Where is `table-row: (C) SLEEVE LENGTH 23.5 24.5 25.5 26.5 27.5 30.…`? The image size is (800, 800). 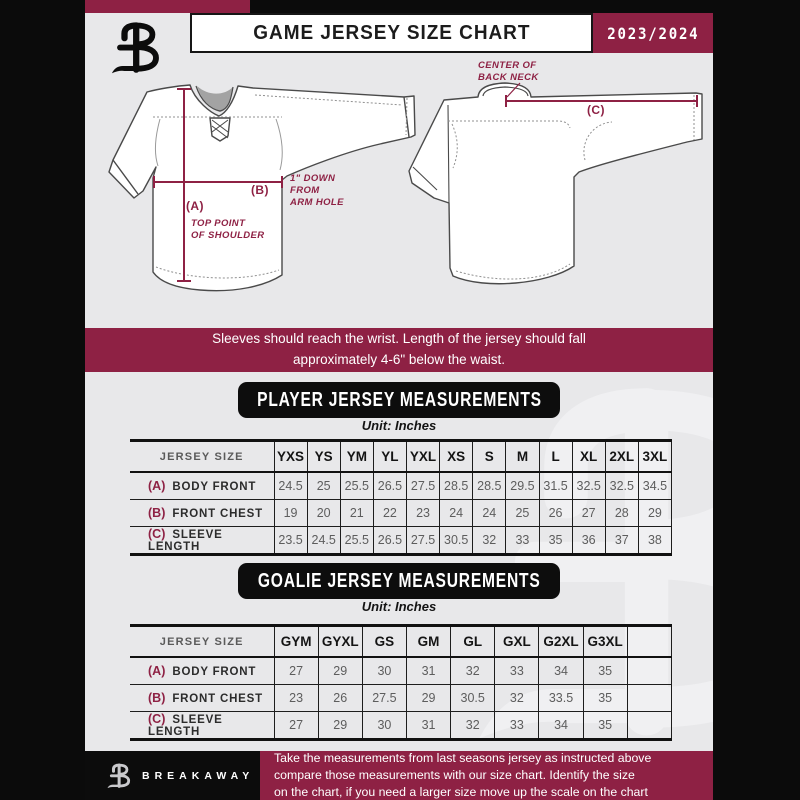 table-row: (C) SLEEVE LENGTH 23.5 24.5 25.5 26.5 27.5 30.… is located at coordinates (401, 541).